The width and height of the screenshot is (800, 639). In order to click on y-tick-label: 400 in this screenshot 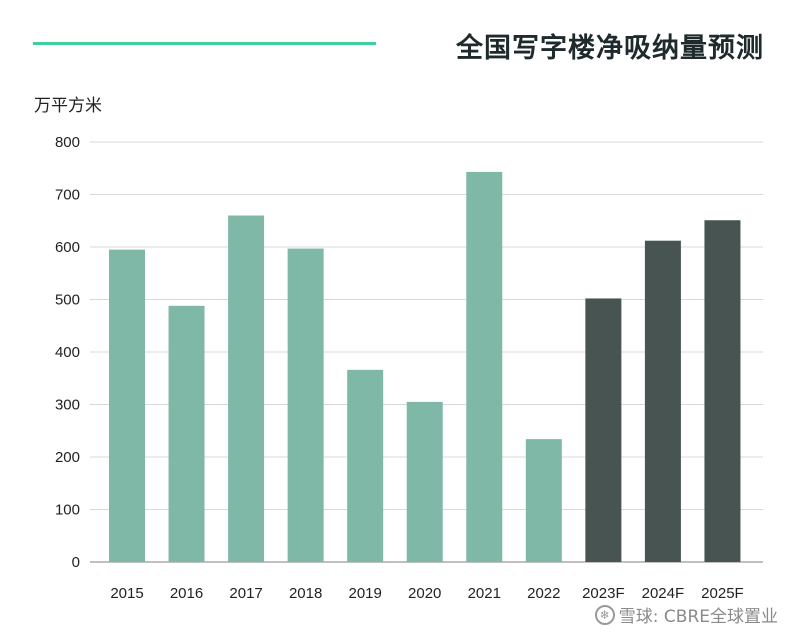, I will do `click(67, 352)`.